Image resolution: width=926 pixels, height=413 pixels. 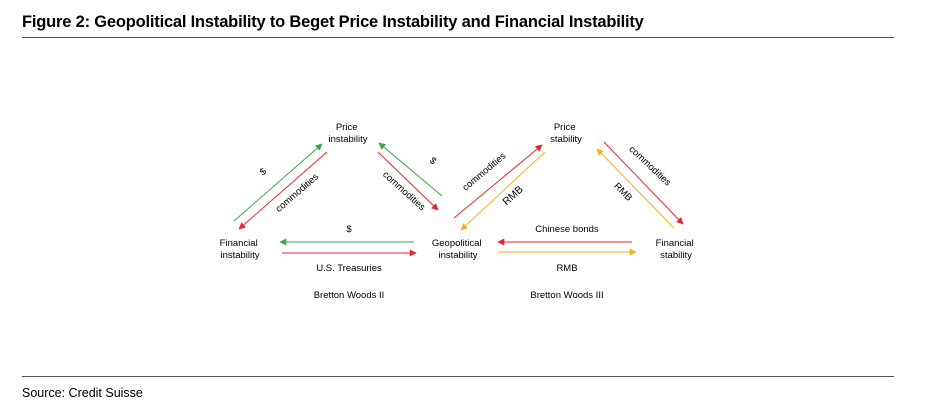 What do you see at coordinates (403, 191) in the screenshot?
I see `label-commodities-right: commodities` at bounding box center [403, 191].